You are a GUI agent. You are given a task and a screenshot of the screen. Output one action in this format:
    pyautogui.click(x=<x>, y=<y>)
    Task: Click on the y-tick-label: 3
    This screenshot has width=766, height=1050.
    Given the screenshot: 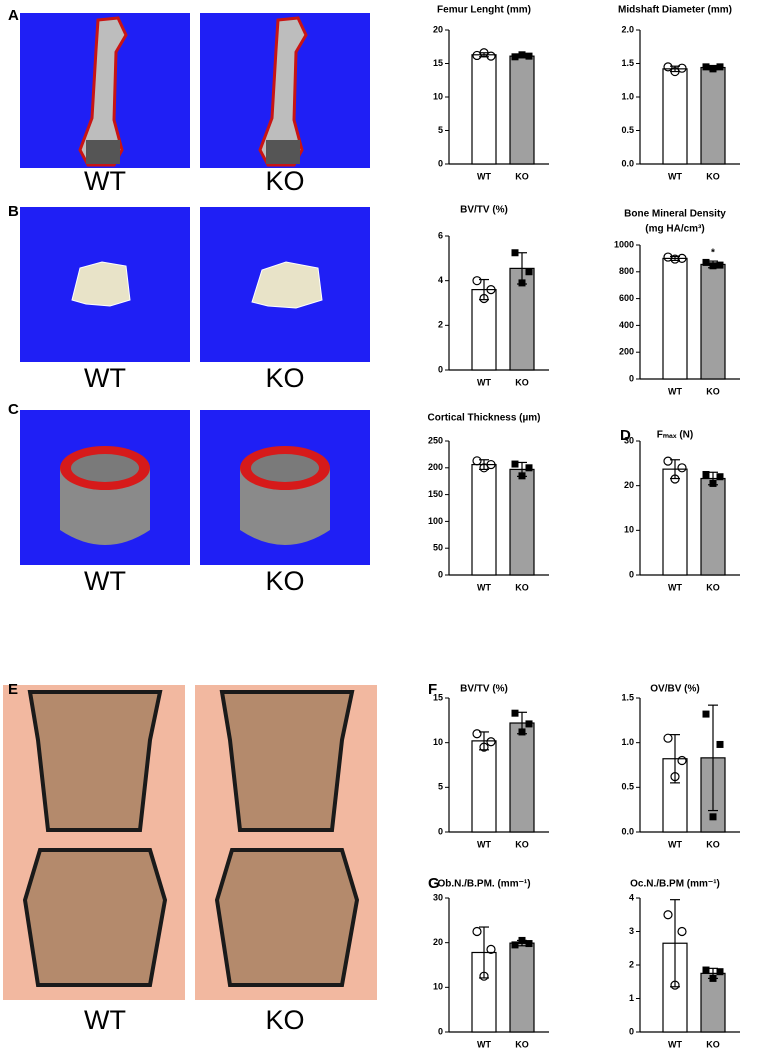 What is the action you would take?
    pyautogui.click(x=631, y=931)
    